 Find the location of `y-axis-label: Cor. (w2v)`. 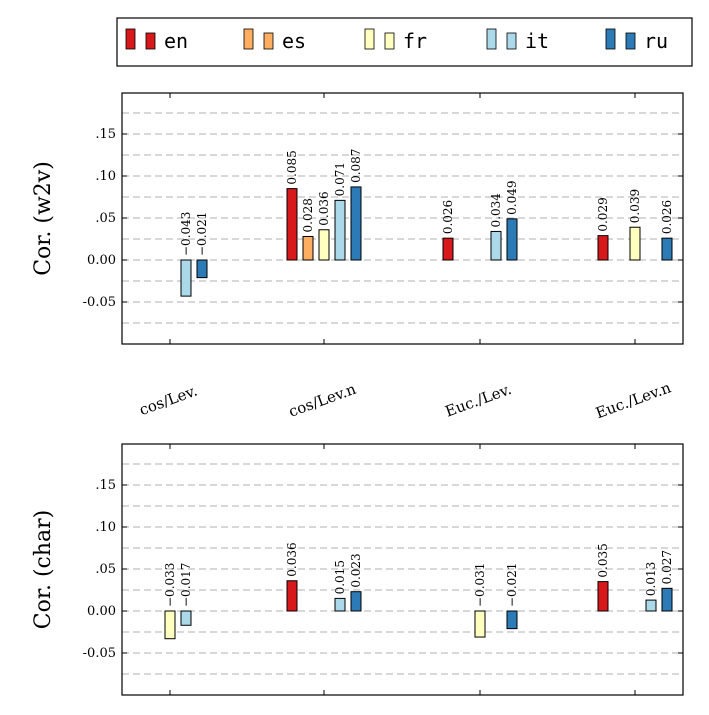

y-axis-label: Cor. (w2v) is located at coordinates (43, 218).